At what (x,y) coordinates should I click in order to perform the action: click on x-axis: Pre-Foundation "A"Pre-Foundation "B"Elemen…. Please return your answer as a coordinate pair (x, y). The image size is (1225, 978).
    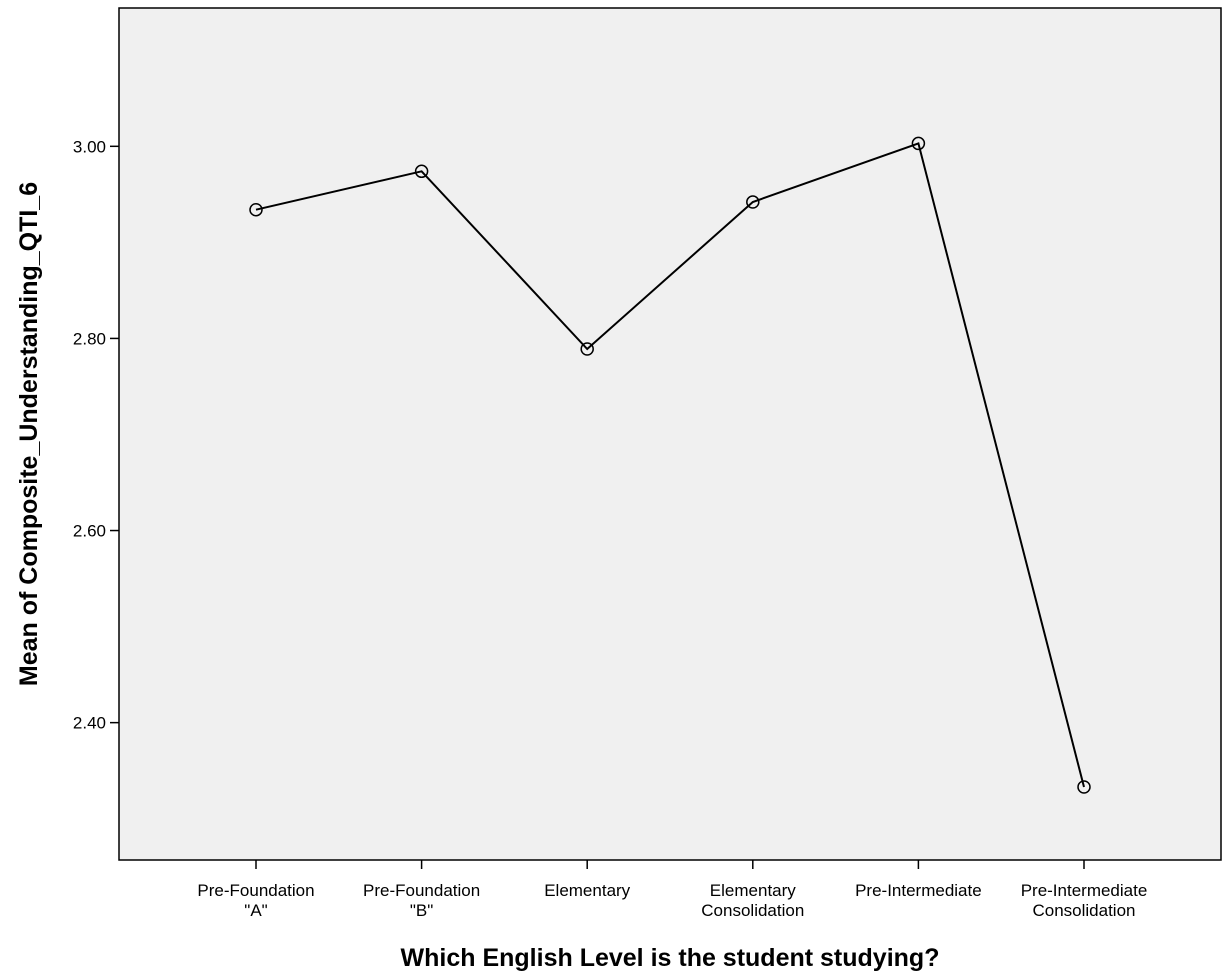
    Looking at the image, I should click on (672, 890).